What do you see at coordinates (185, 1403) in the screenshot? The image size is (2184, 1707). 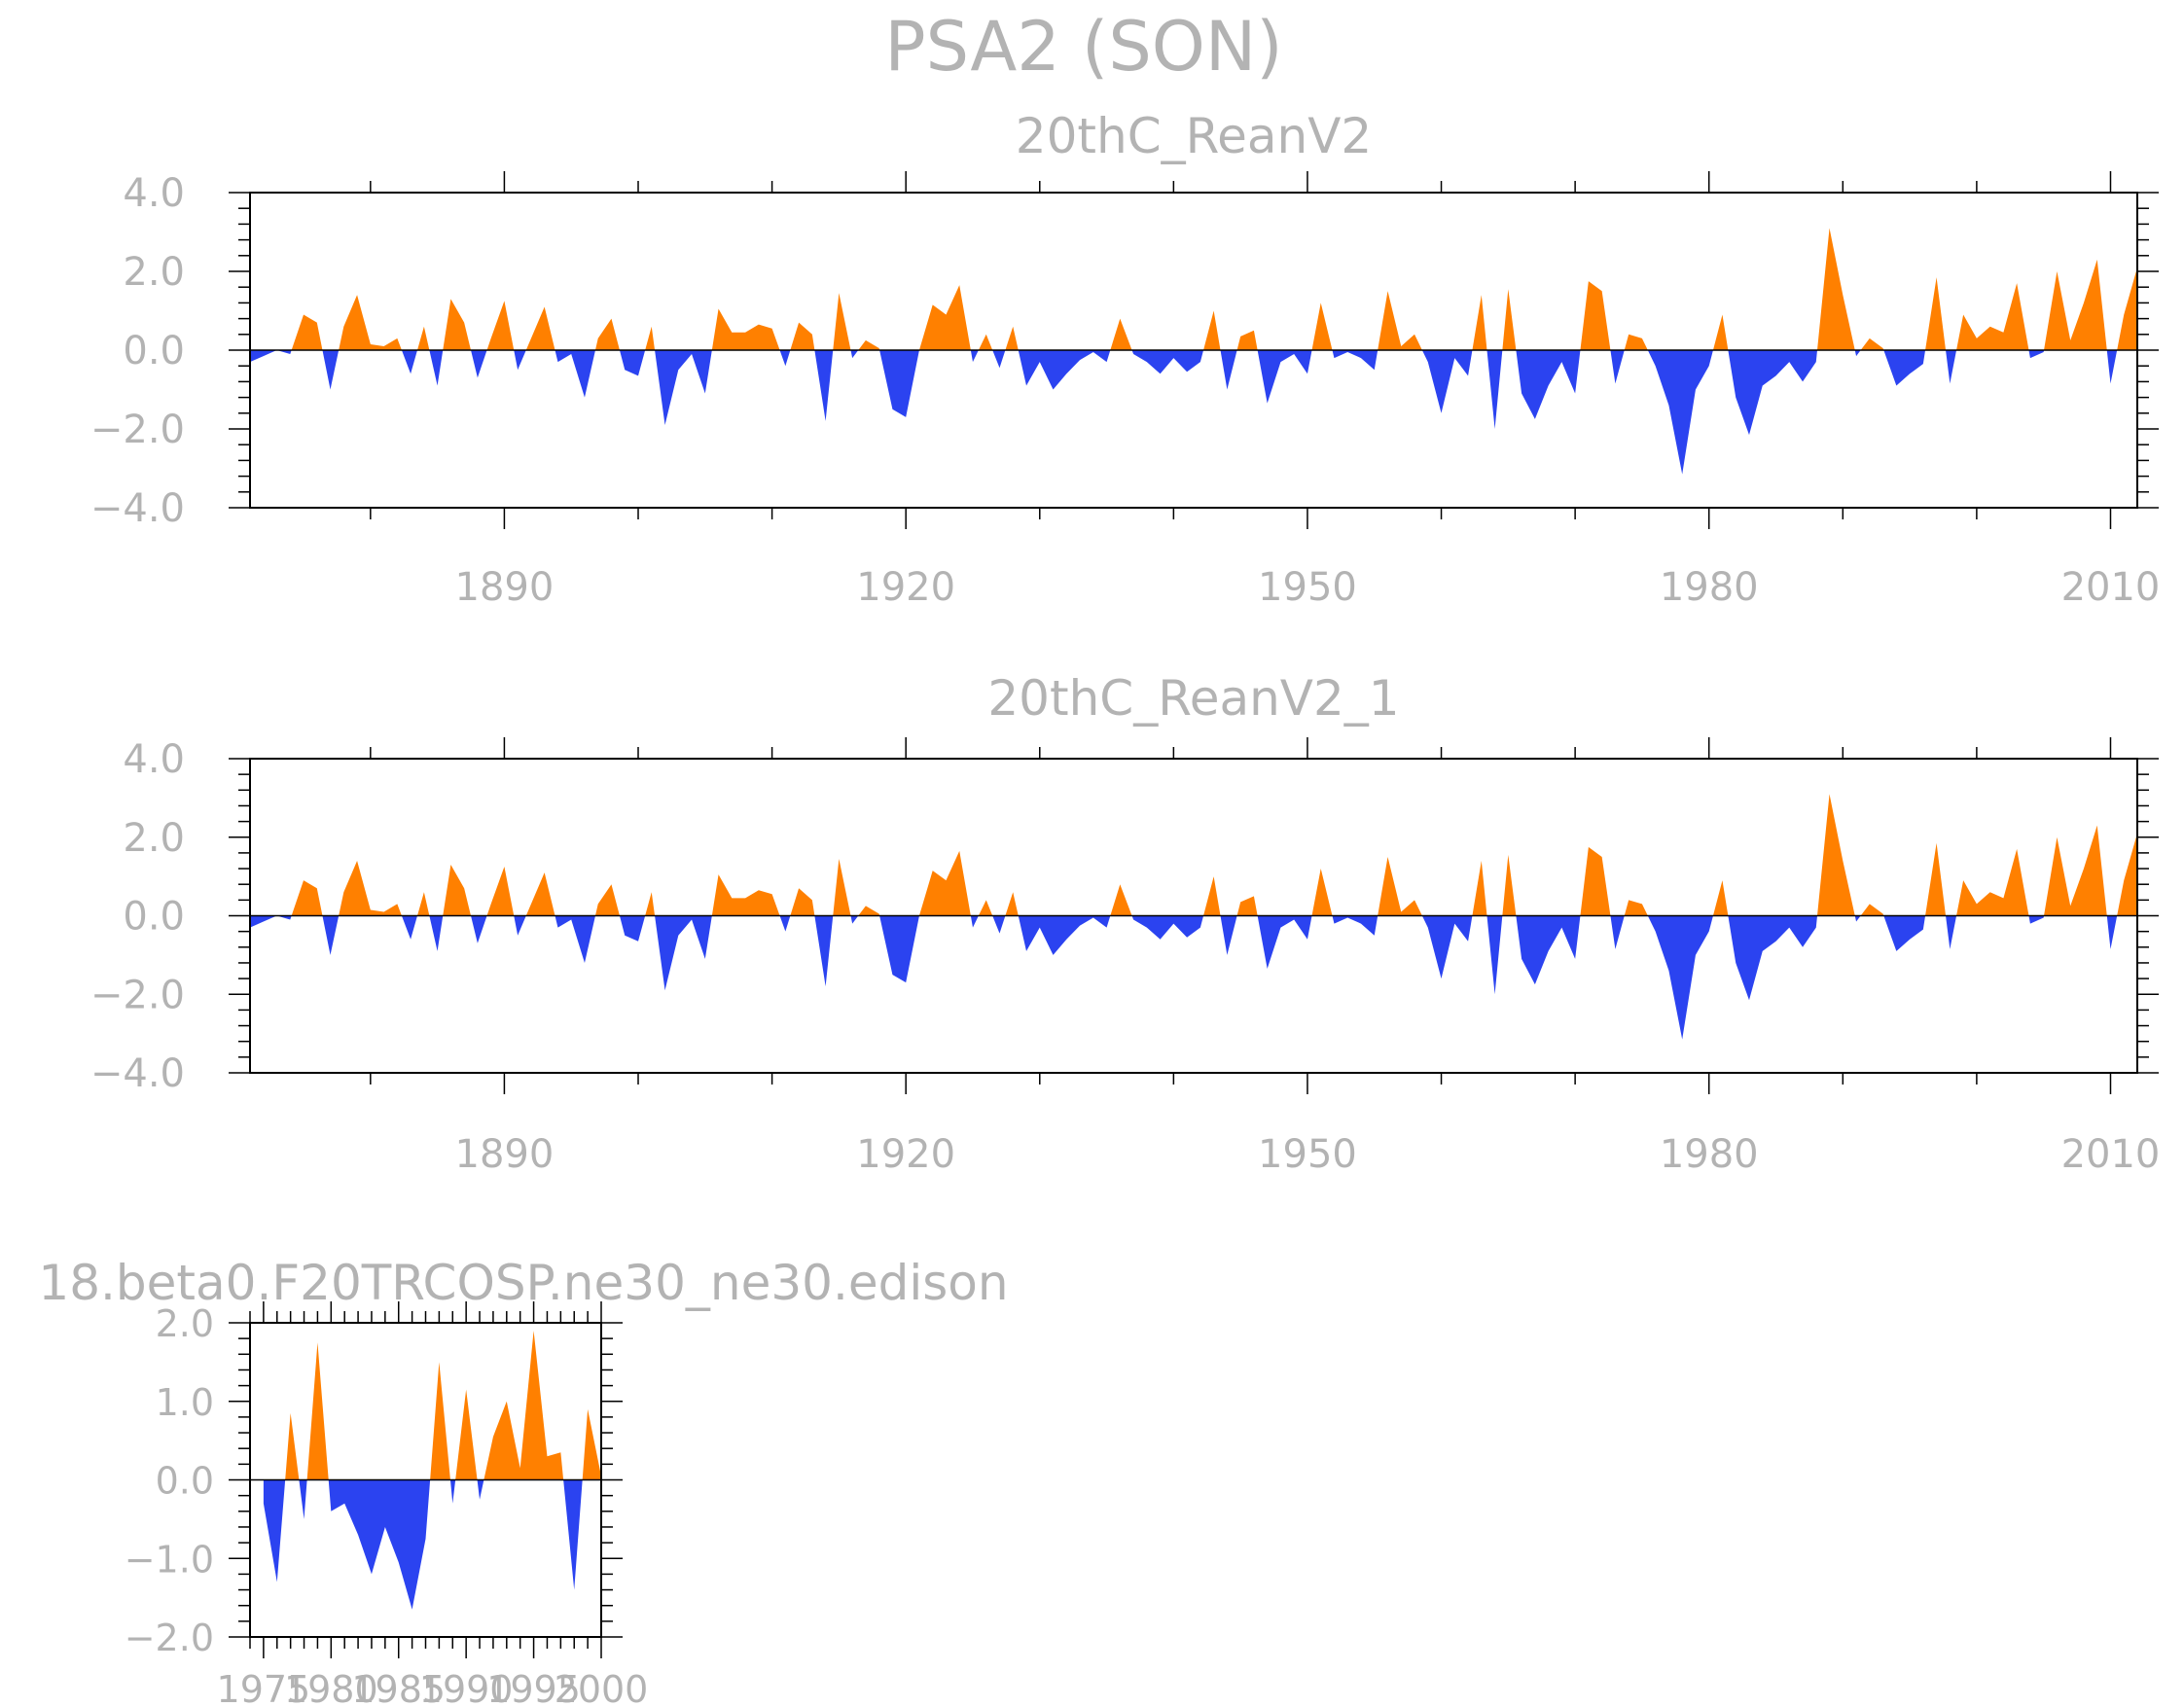 I see `y-tick-label: 1.0` at bounding box center [185, 1403].